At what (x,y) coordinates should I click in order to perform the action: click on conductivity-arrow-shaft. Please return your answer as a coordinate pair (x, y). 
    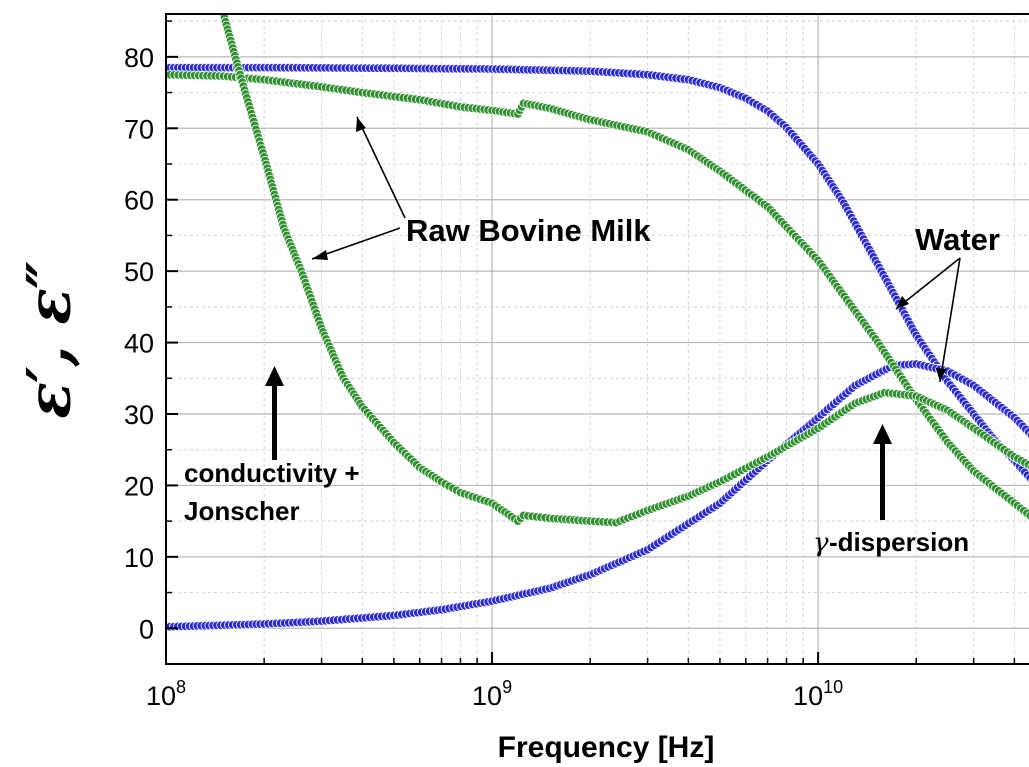
    Looking at the image, I should click on (274, 419).